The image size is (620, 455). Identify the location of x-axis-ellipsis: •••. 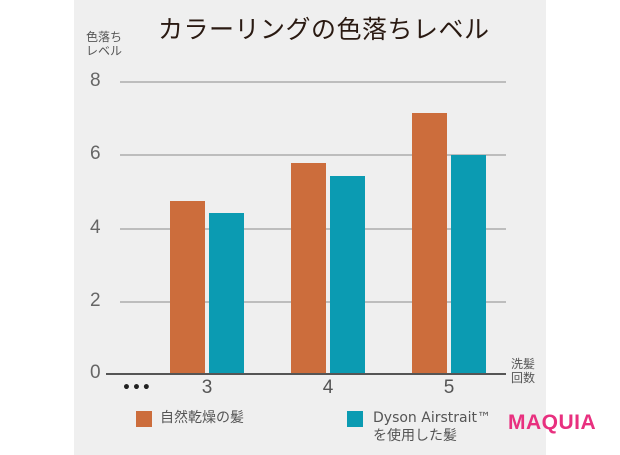
(137, 388).